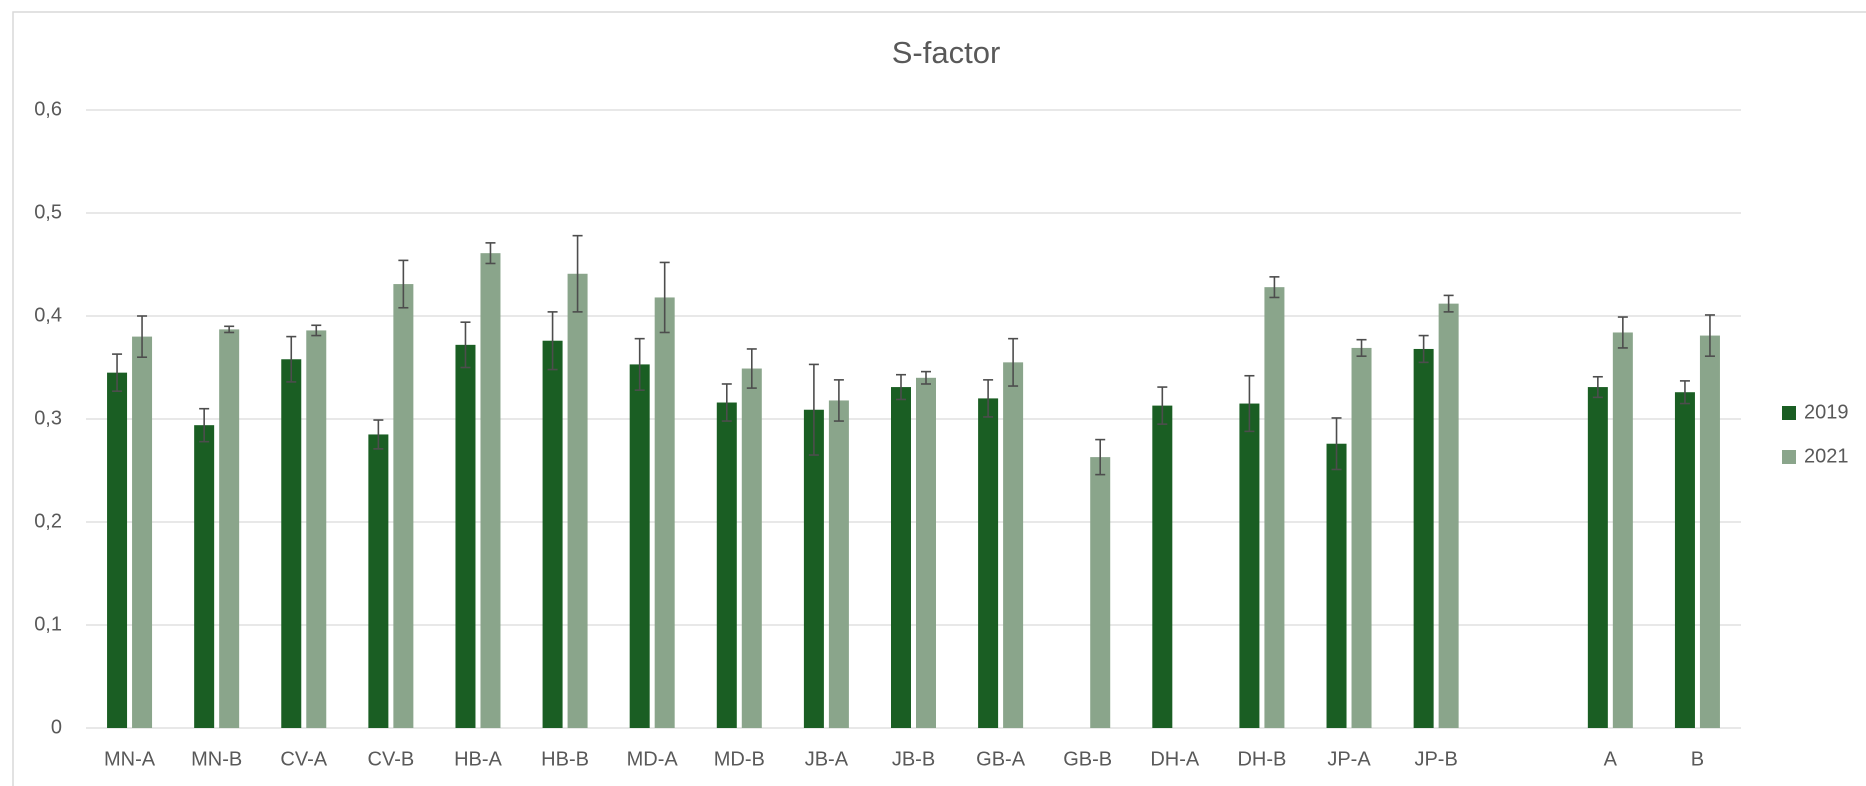  What do you see at coordinates (48, 109) in the screenshot?
I see `y-tick-label: 0,6` at bounding box center [48, 109].